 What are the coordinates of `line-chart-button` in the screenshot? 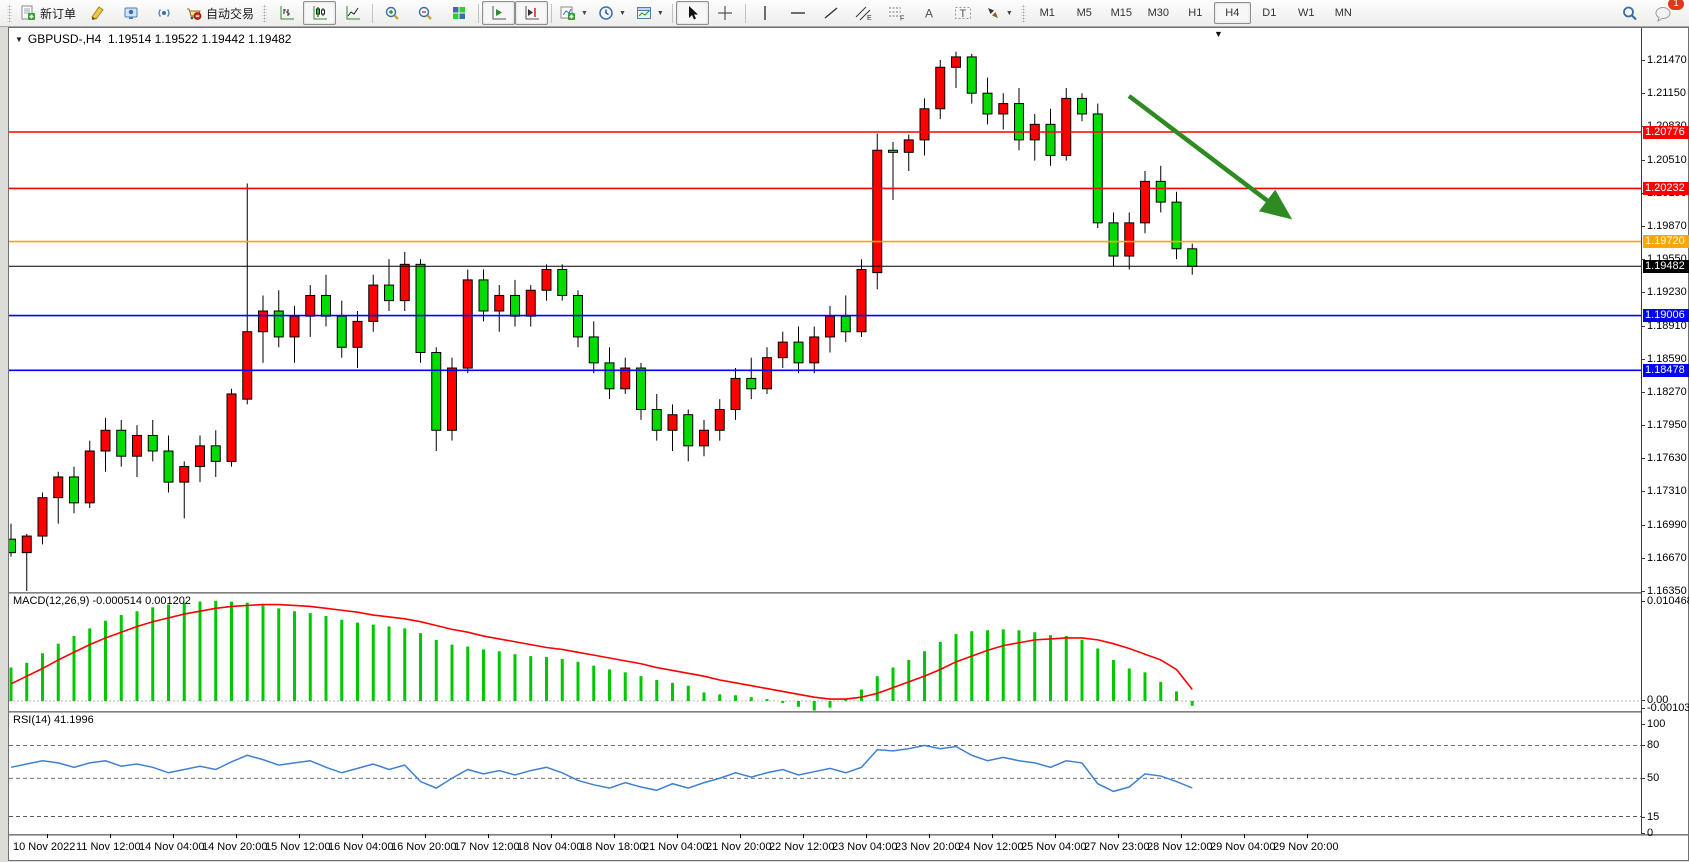 It's located at (352, 13).